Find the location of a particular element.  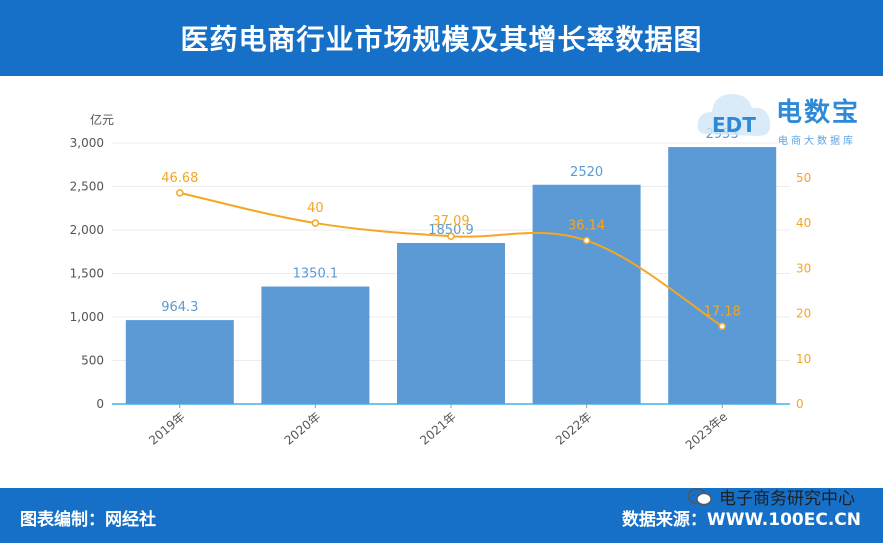

y2-tick-label: 0 is located at coordinates (800, 404).